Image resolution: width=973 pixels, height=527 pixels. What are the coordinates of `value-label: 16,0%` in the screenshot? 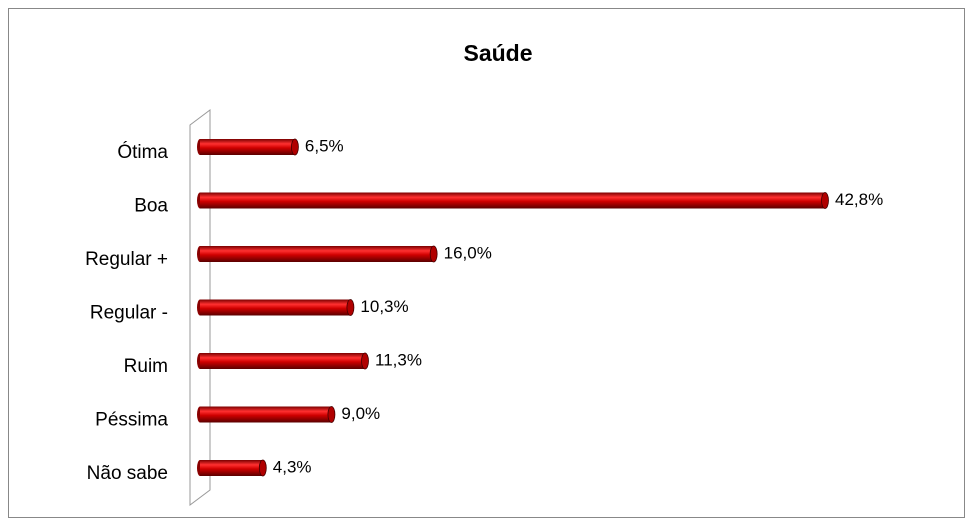 It's located at (468, 252).